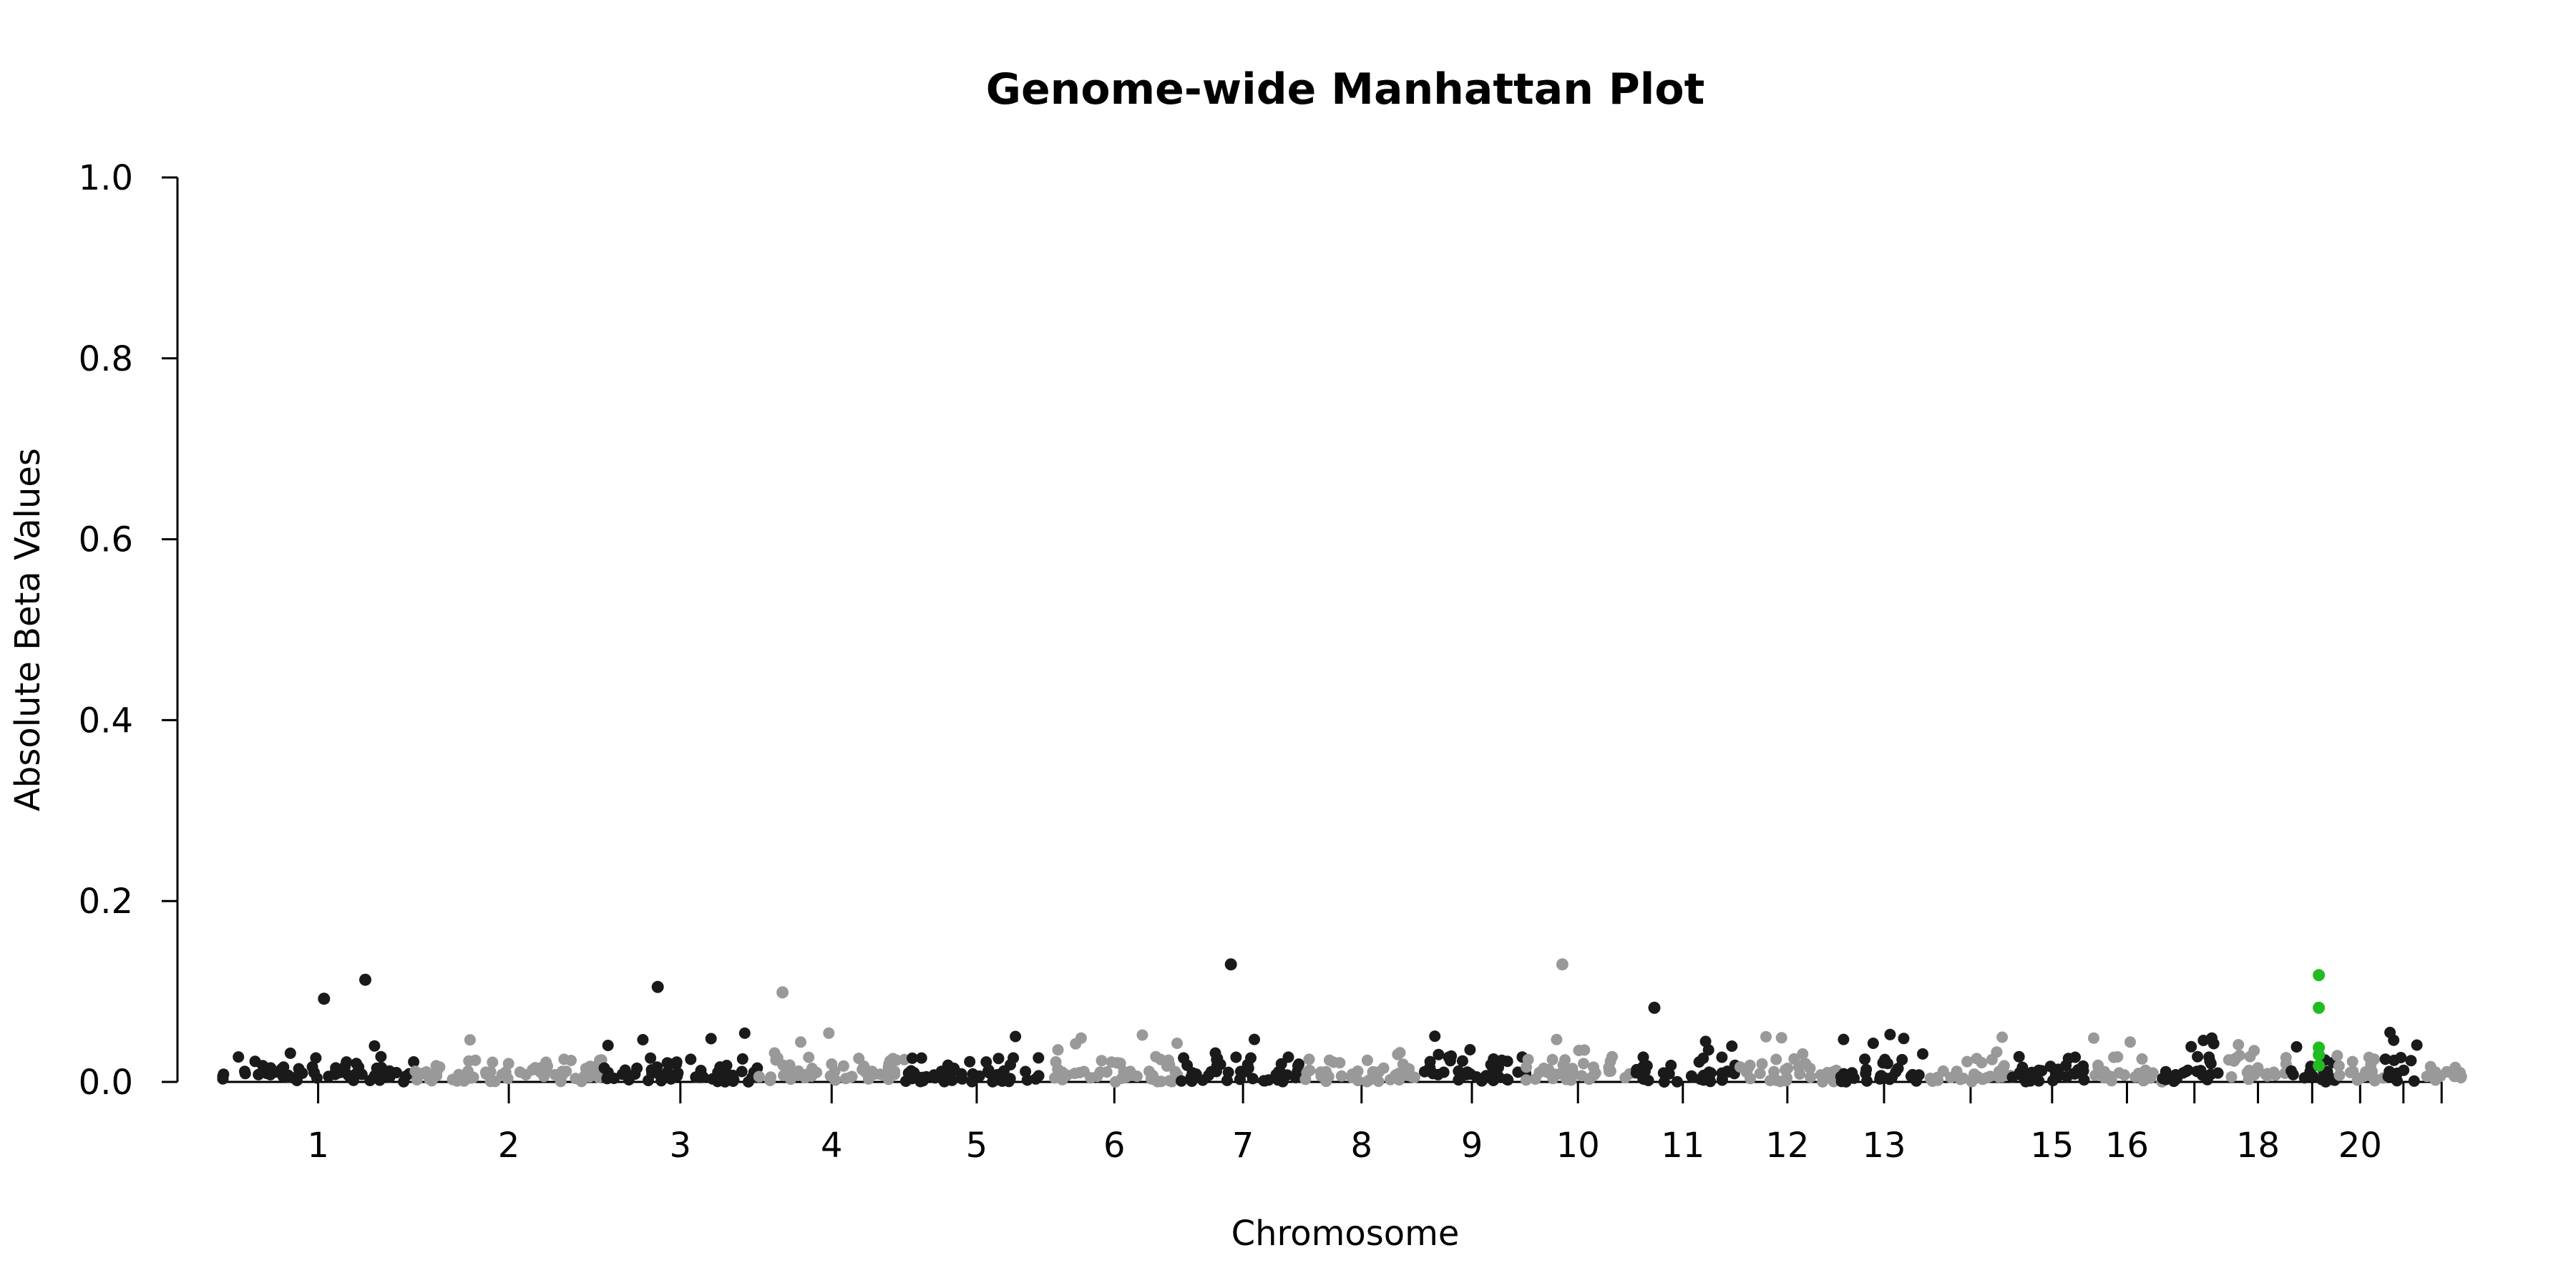  Describe the element at coordinates (2258, 1146) in the screenshot. I see `x-tick-label: 18` at that location.